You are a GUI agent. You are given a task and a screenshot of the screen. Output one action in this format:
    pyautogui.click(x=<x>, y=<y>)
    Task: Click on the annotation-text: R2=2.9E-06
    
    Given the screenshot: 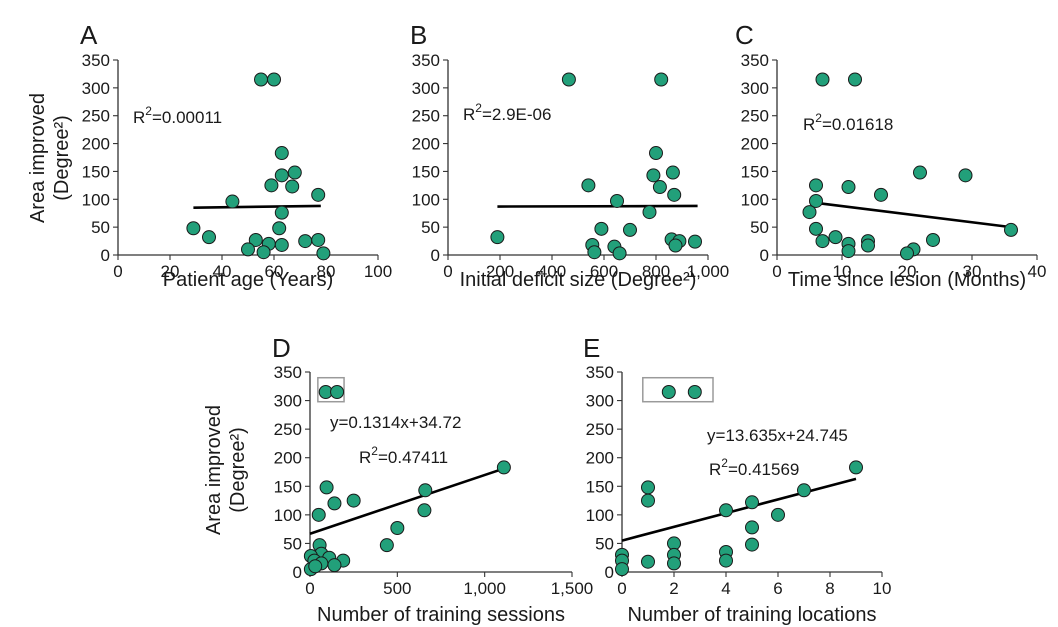 What is the action you would take?
    pyautogui.click(x=507, y=112)
    